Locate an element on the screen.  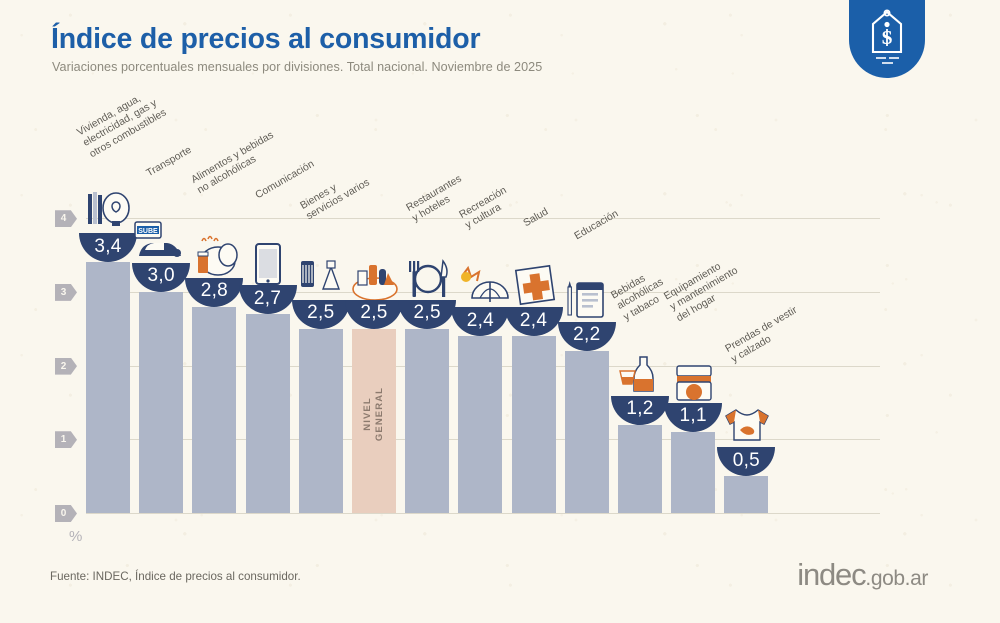
price-tag-dollar-icon: S is located at coordinates (887, 39).